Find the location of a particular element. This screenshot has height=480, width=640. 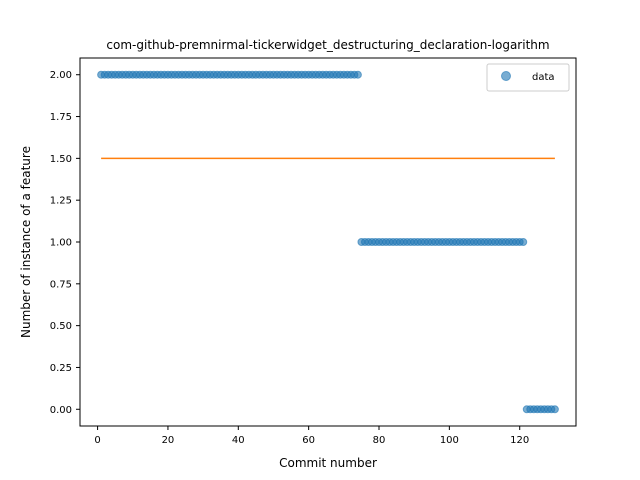

x-axis-title: Commit number is located at coordinates (328, 463).